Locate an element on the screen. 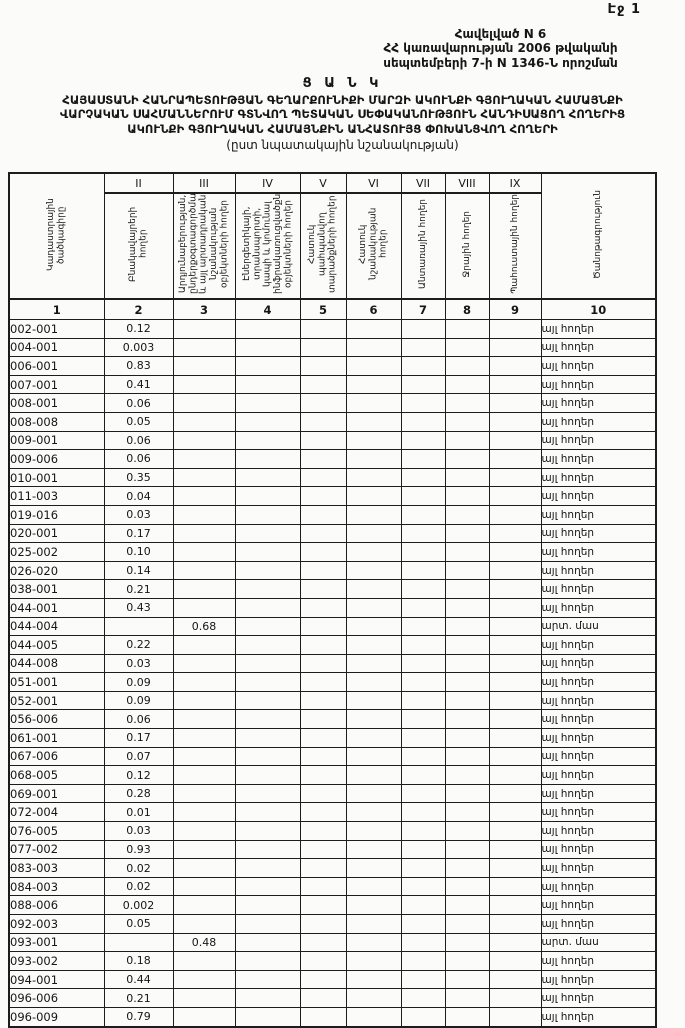 The image size is (685, 1028). table-row: 006-001 0.83 այլ հողեր is located at coordinates (332, 366).